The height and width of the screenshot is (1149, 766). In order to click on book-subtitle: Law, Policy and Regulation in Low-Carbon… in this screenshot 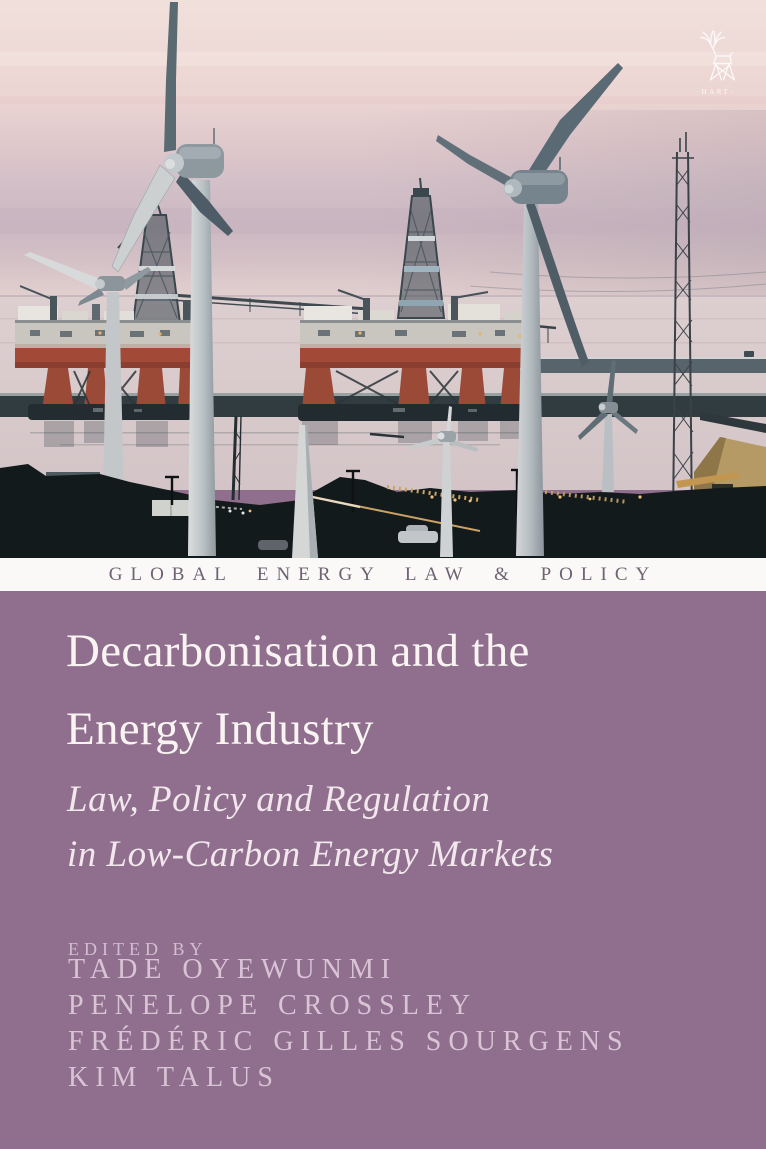, I will do `click(310, 827)`.